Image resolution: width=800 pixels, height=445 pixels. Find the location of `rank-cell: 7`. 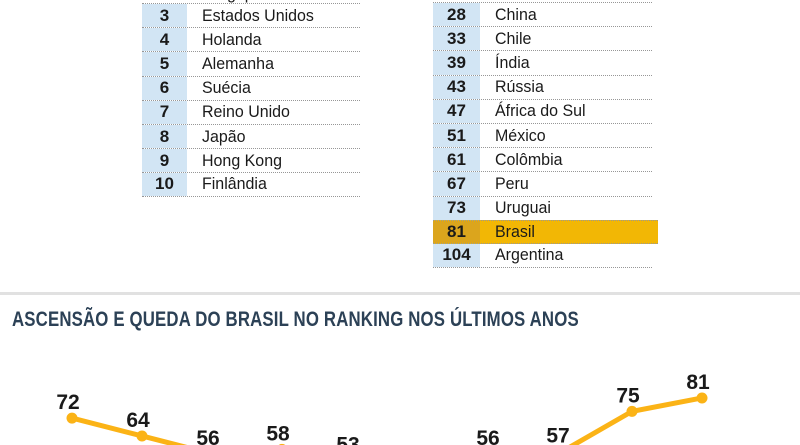

rank-cell: 7 is located at coordinates (164, 112).